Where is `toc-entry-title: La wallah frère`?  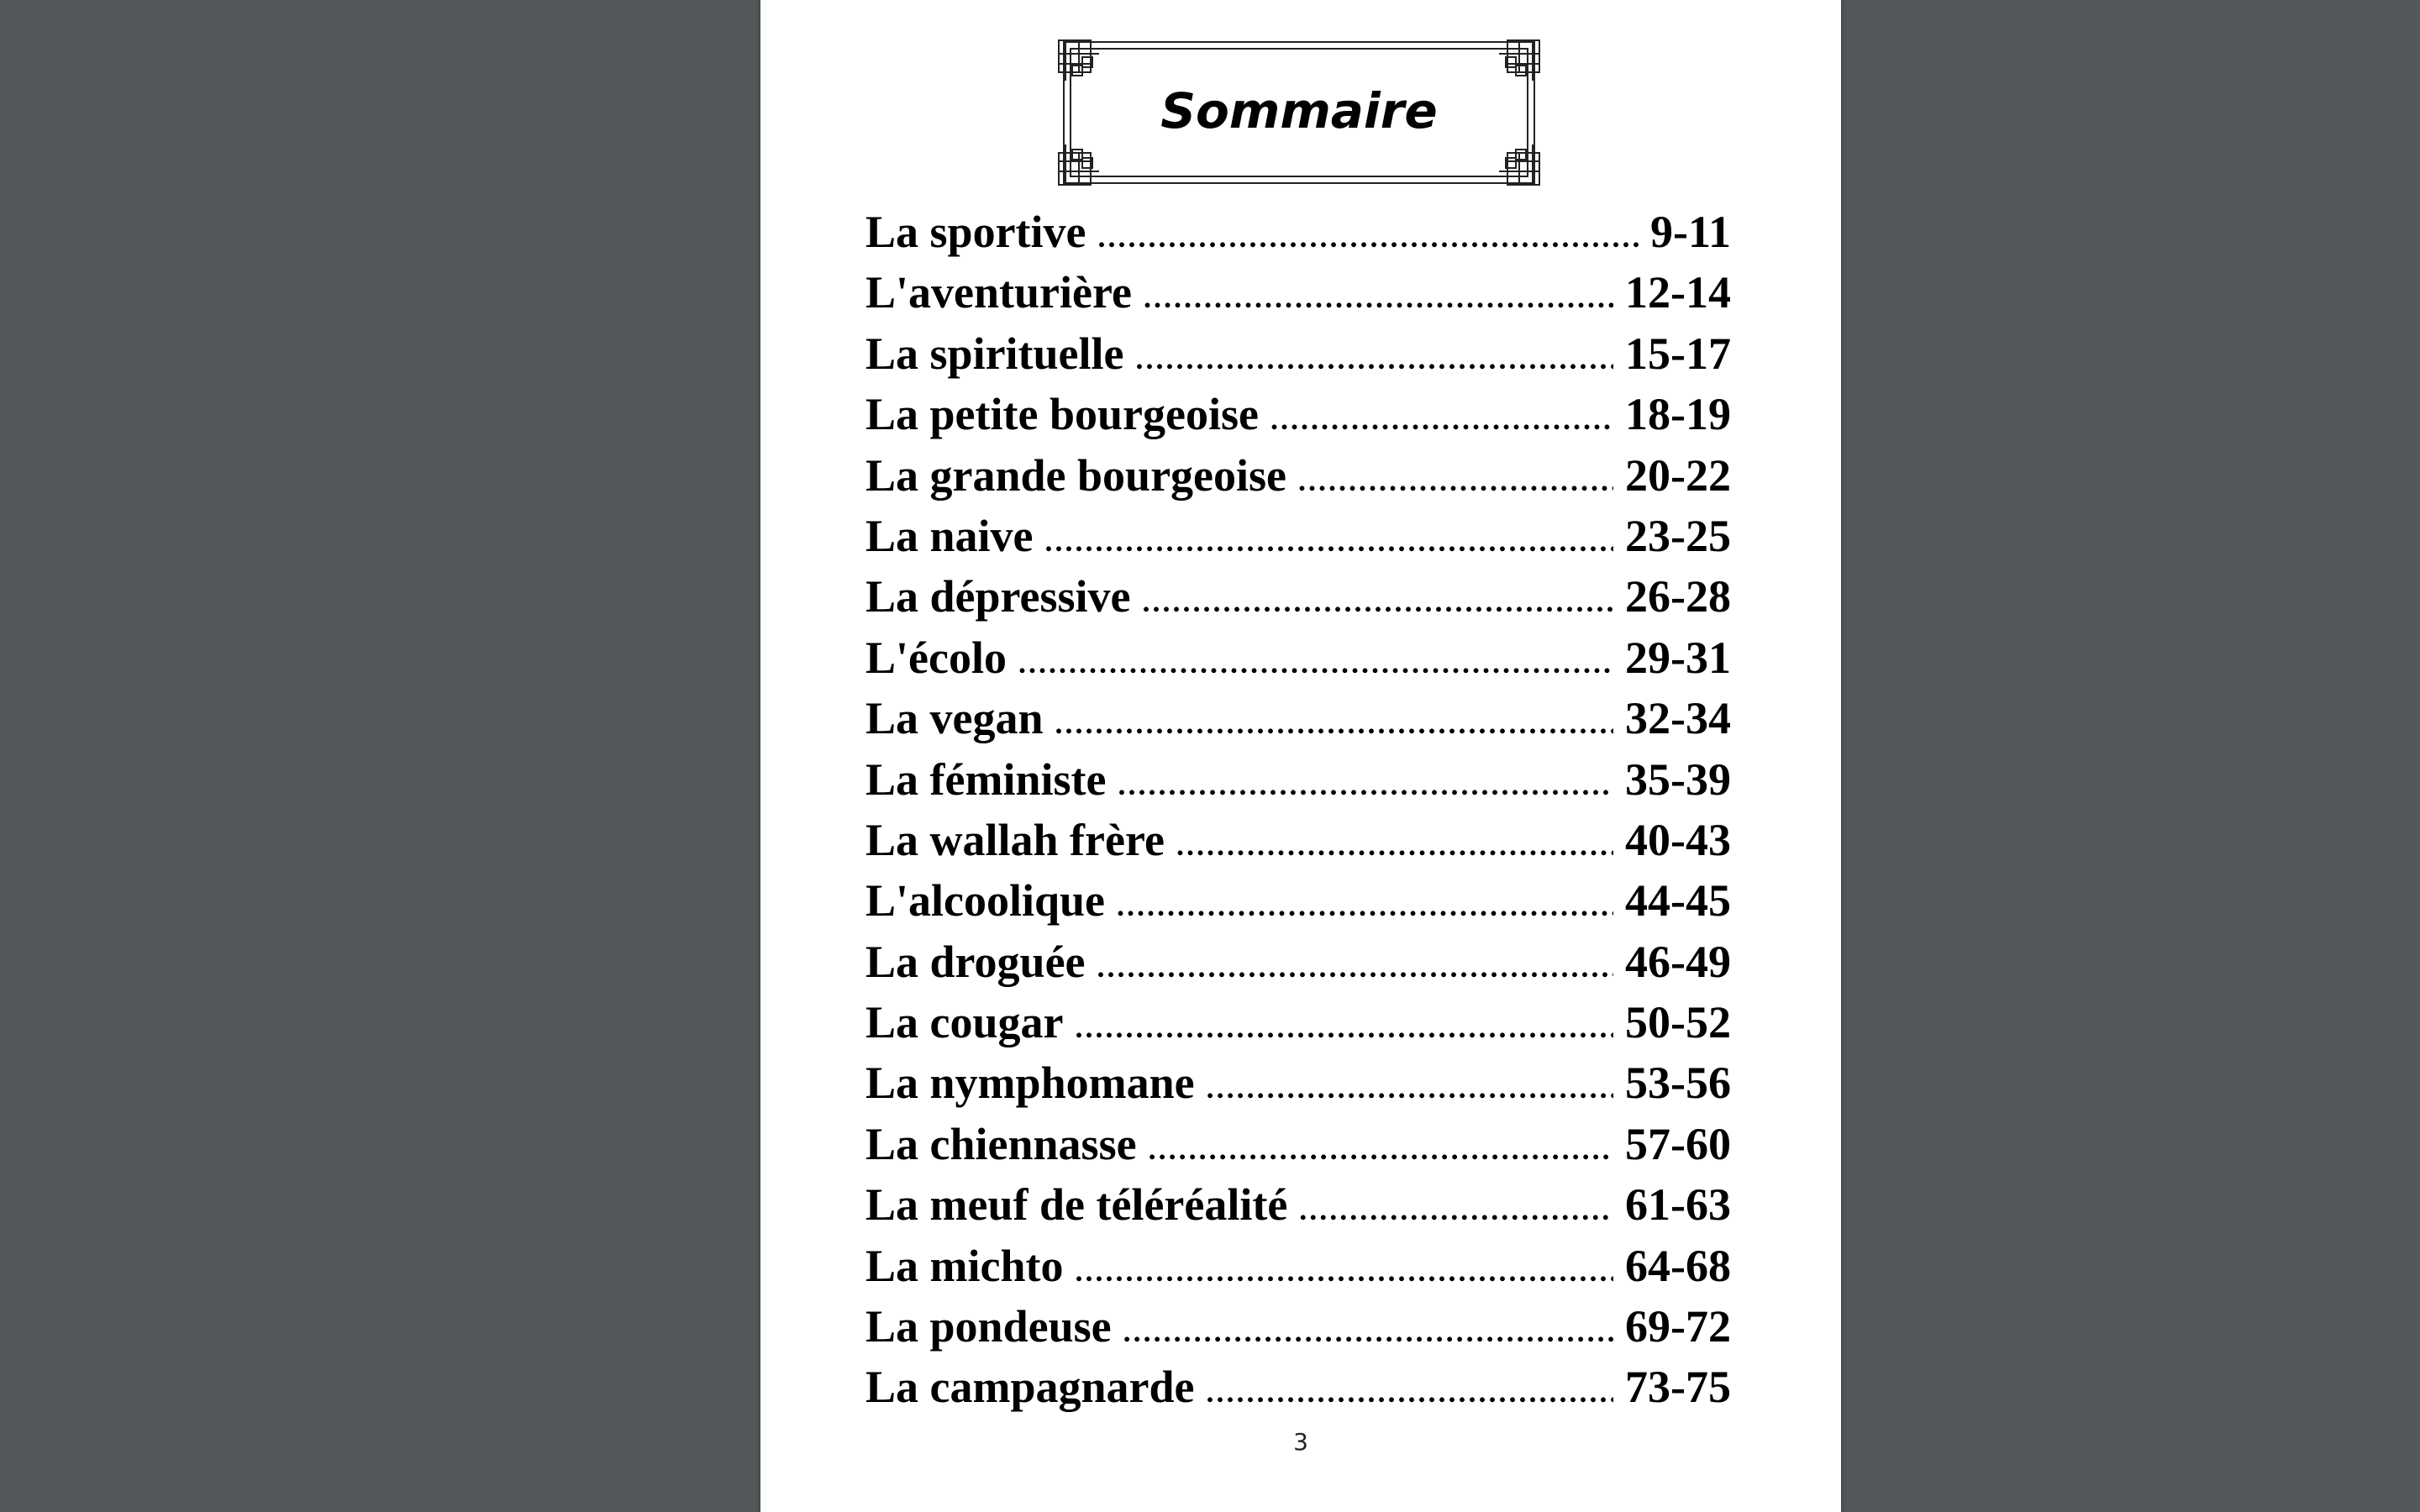 toc-entry-title: La wallah frère is located at coordinates (1015, 839).